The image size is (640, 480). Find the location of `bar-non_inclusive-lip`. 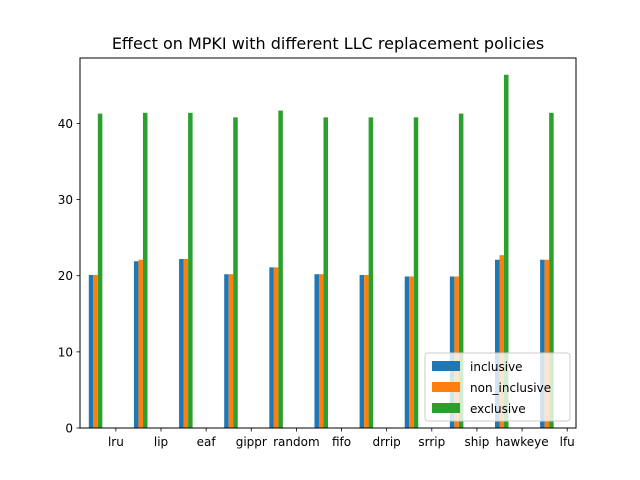

bar-non_inclusive-lip is located at coordinates (140, 343).